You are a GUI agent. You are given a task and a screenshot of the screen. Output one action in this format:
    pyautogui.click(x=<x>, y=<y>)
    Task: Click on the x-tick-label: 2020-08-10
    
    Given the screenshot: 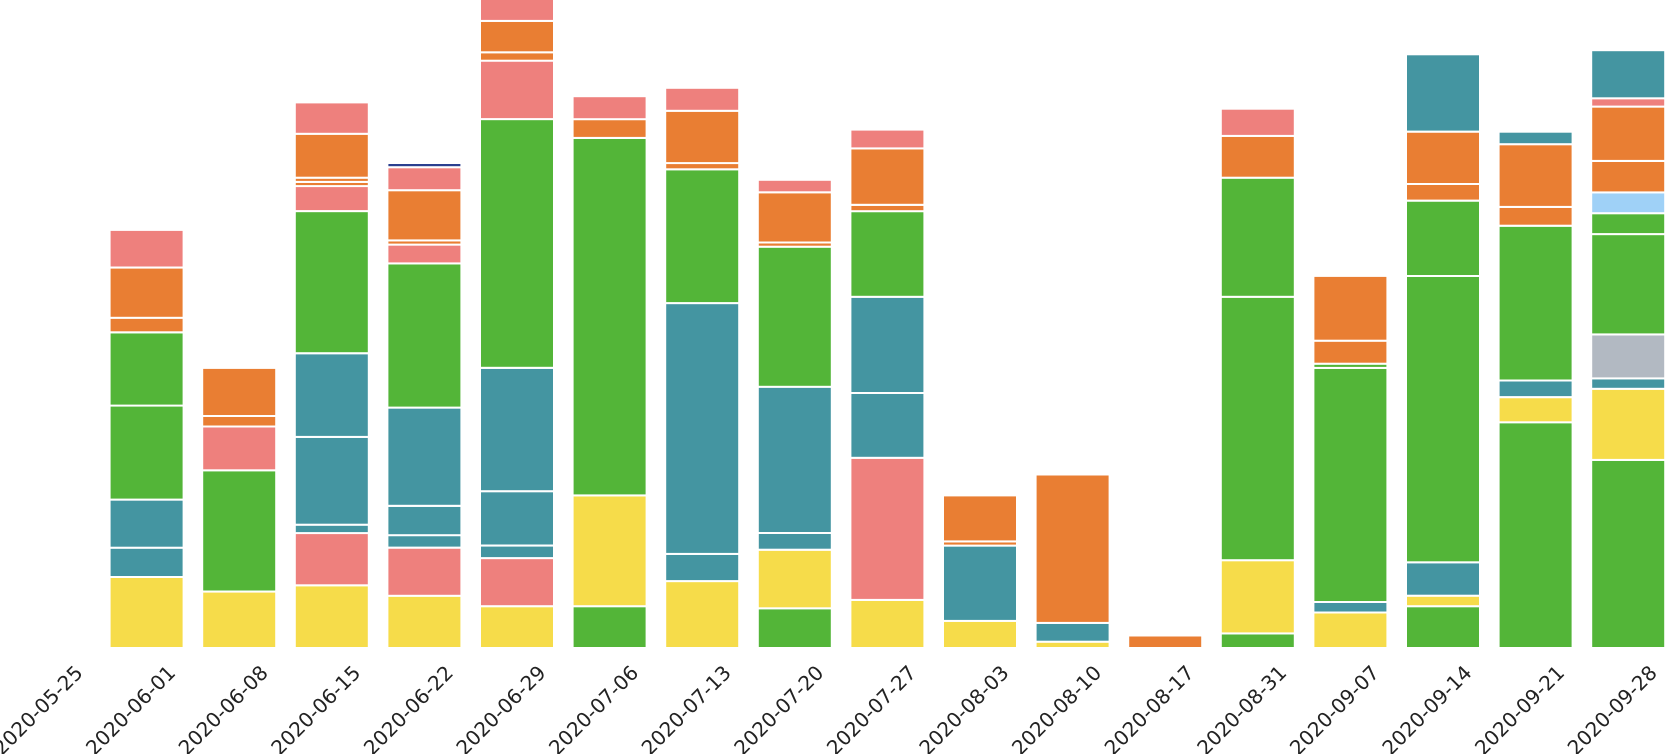 What is the action you would take?
    pyautogui.click(x=1056, y=707)
    